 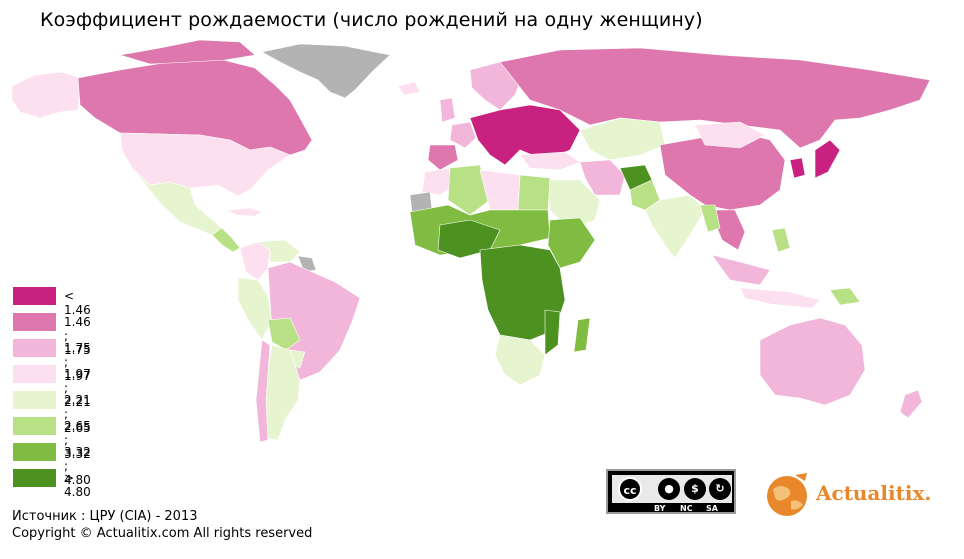 I want to click on source-text: Источник : ЦРУ (CIA) - 2013, so click(x=105, y=516).